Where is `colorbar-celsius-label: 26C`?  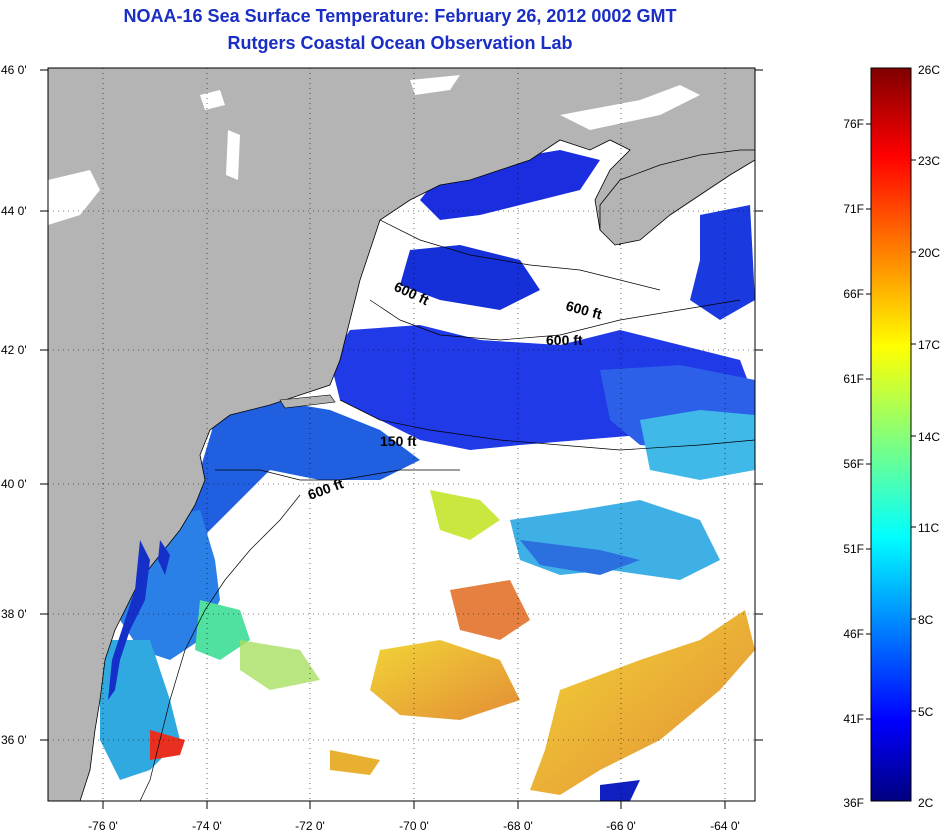 colorbar-celsius-label: 26C is located at coordinates (929, 70).